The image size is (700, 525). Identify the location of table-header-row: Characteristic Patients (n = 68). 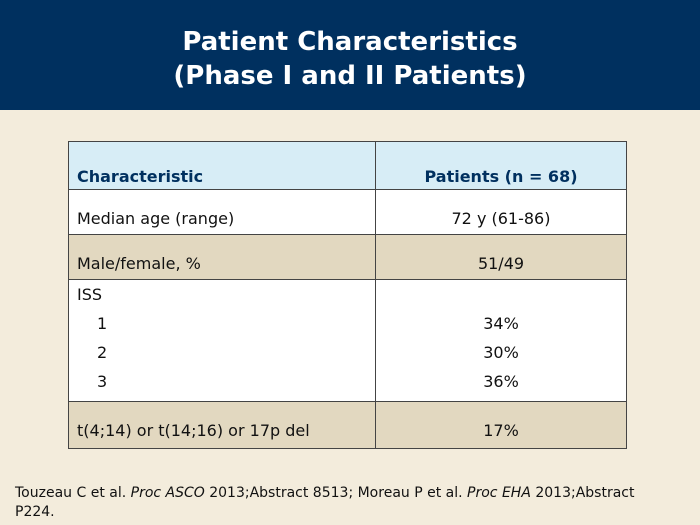
(347, 165).